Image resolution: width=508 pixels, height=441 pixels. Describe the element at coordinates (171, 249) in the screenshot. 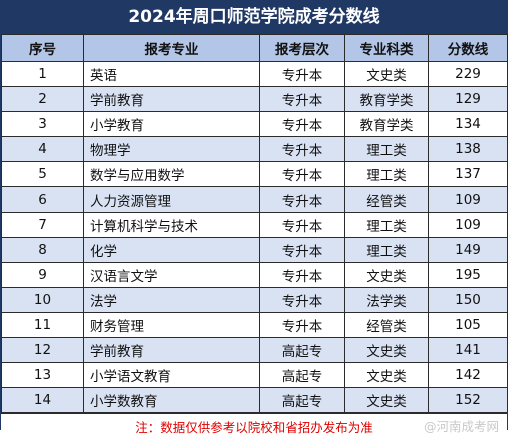

I see `cell-major: 化学` at that location.